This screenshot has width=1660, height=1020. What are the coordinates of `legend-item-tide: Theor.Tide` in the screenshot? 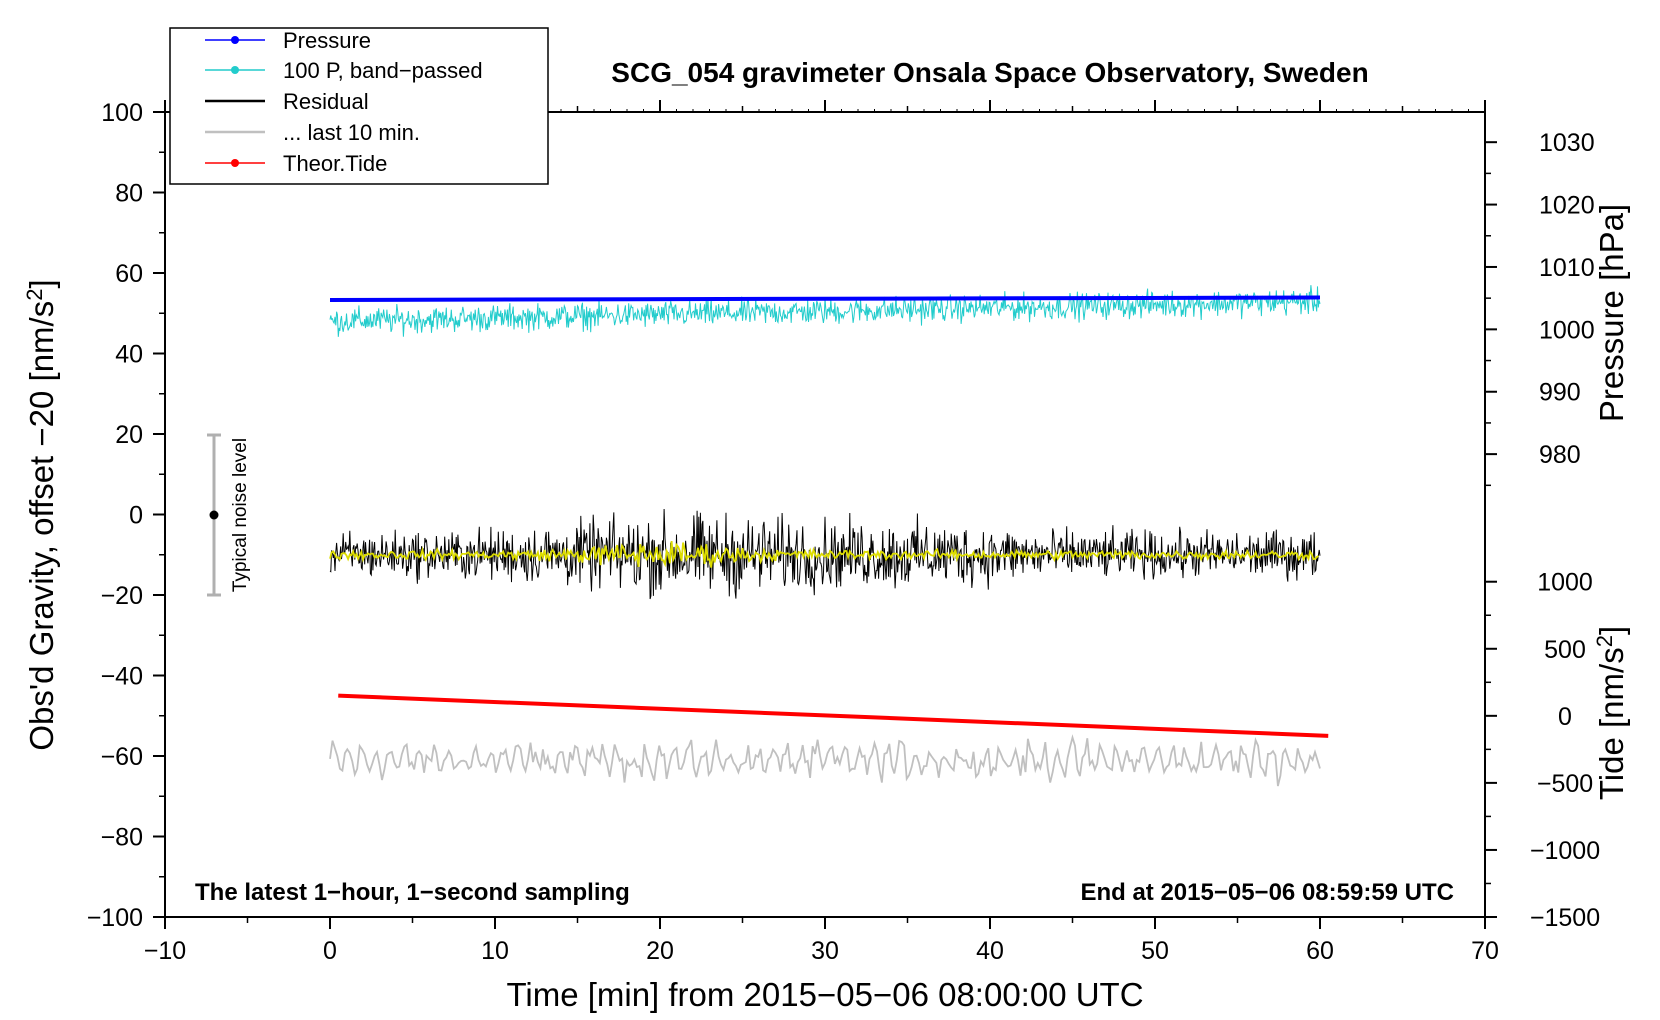 It's located at (296, 163).